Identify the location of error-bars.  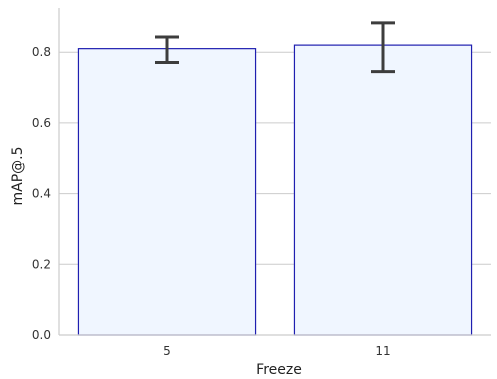
(275, 47).